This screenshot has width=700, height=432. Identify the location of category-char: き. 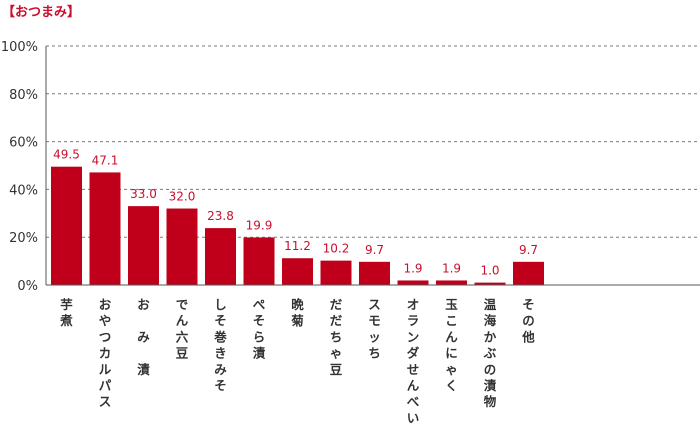
(220, 353).